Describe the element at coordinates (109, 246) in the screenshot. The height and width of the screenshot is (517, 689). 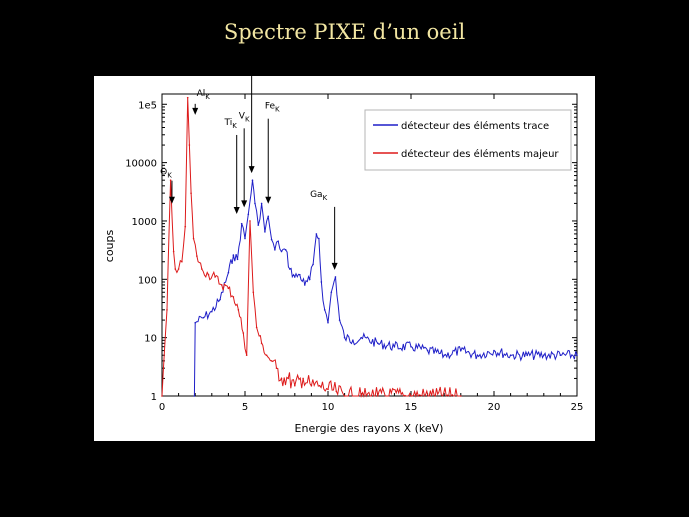
I see `y-axis-title: coups` at that location.